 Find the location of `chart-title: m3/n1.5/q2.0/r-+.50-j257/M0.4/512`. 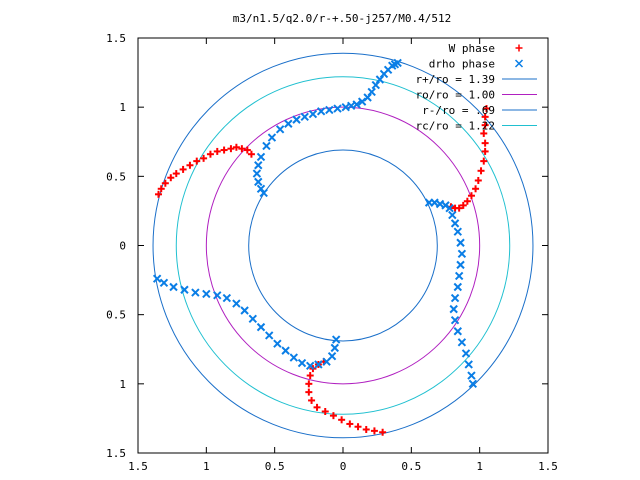

chart-title: m3/n1.5/q2.0/r-+.50-j257/M0.4/512 is located at coordinates (342, 18).